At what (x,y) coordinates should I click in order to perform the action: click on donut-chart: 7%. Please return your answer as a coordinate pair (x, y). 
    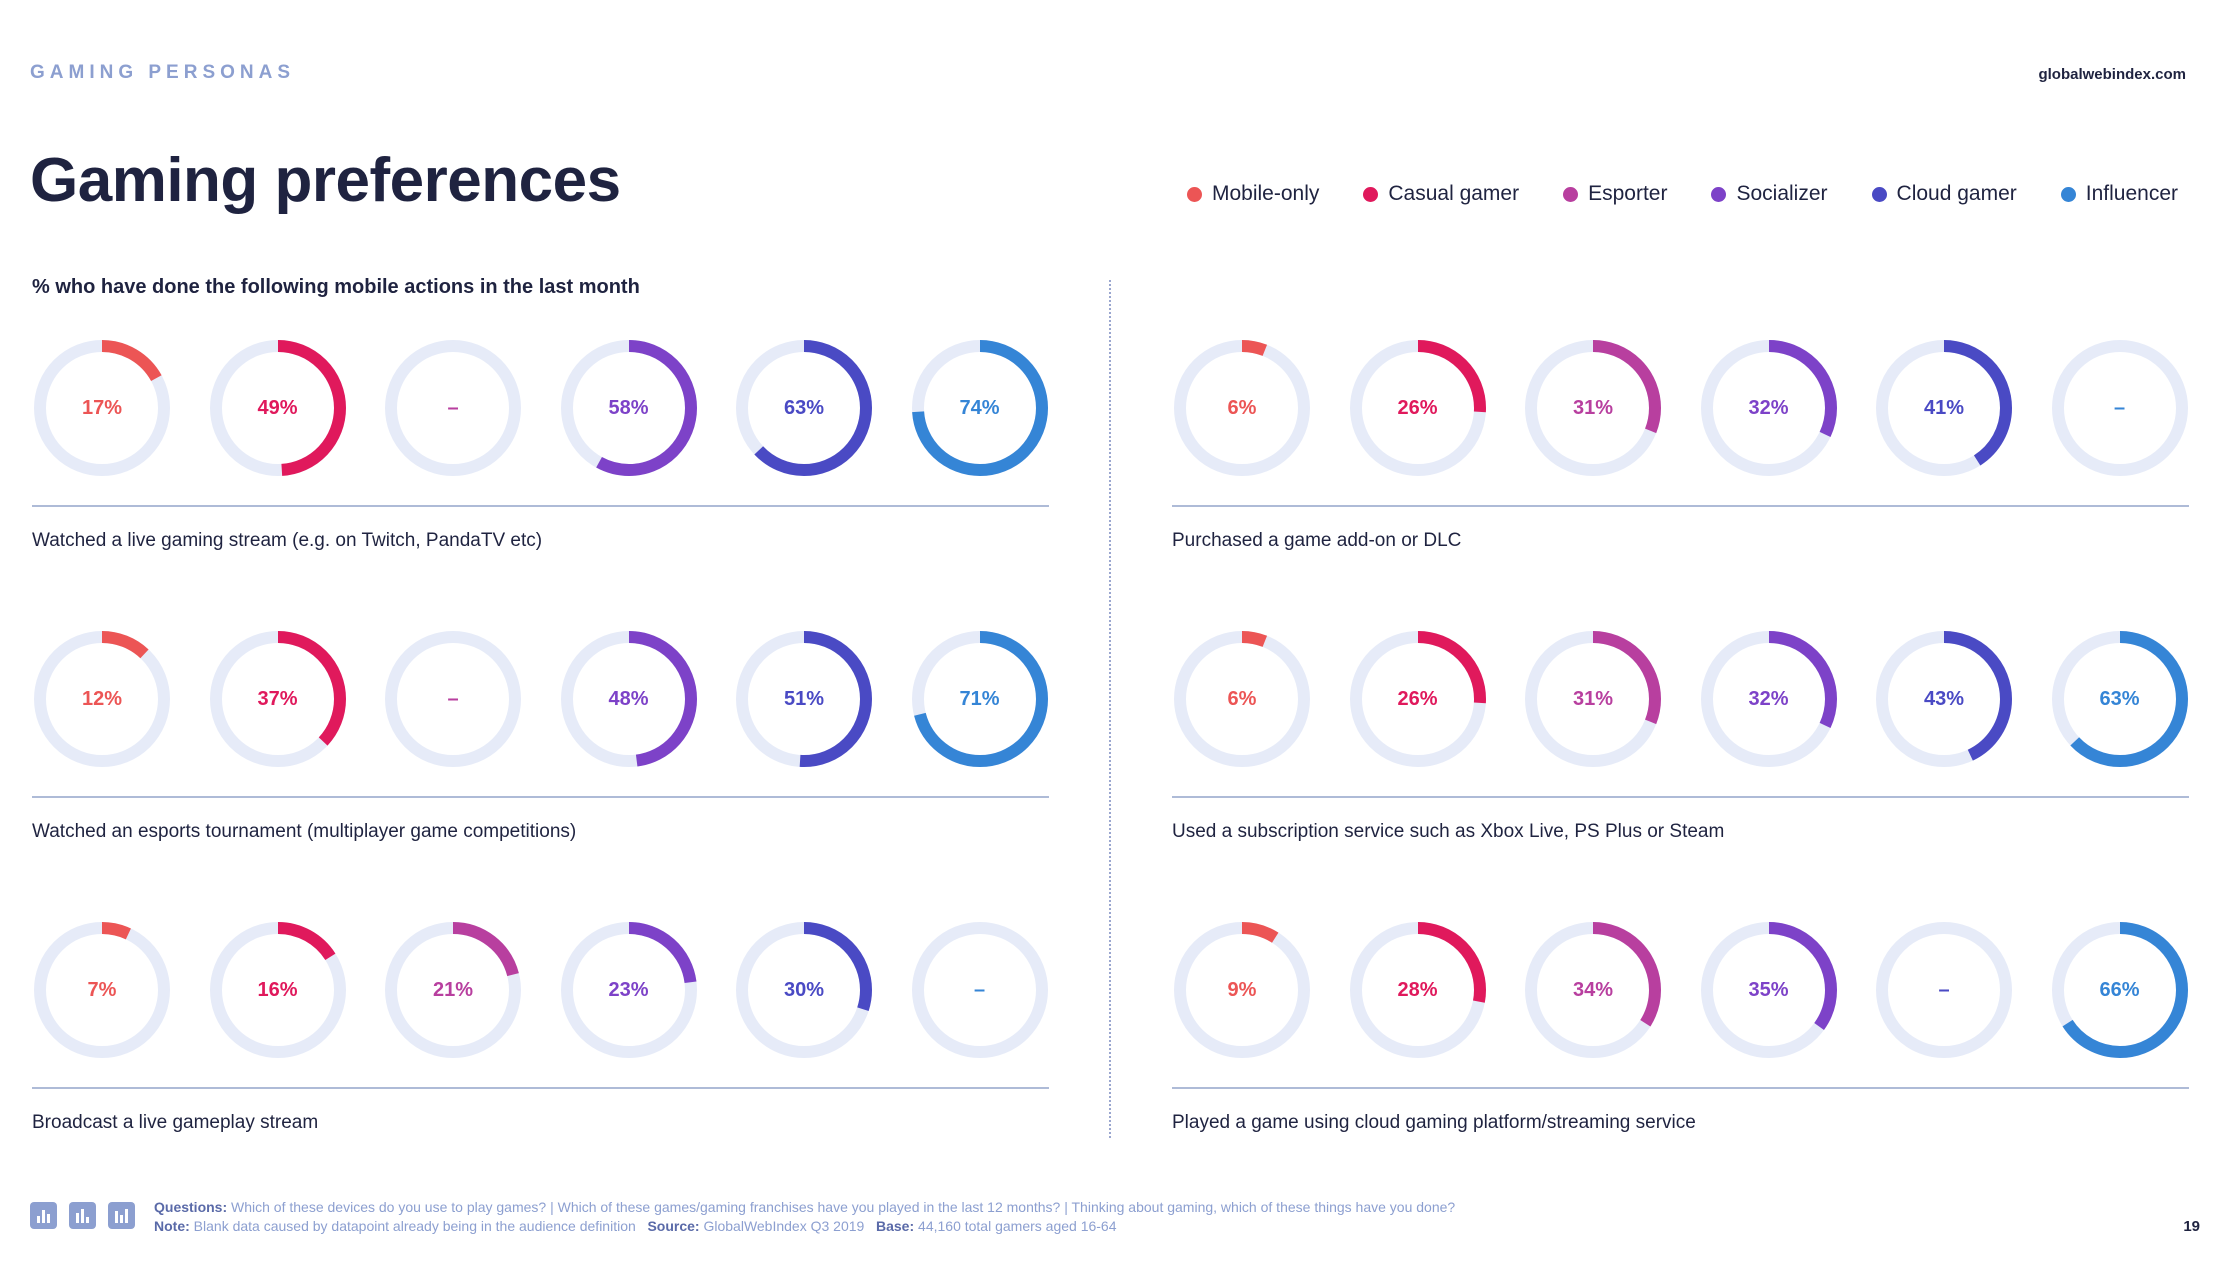
    Looking at the image, I should click on (102, 990).